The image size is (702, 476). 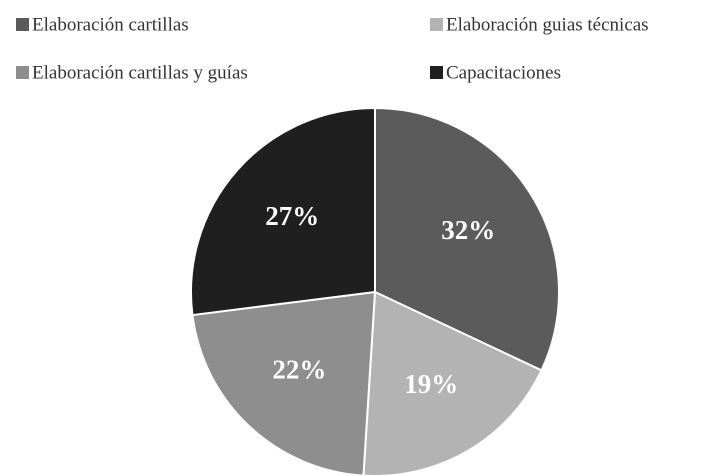 I want to click on legend-label: Capacitaciones, so click(x=503, y=72).